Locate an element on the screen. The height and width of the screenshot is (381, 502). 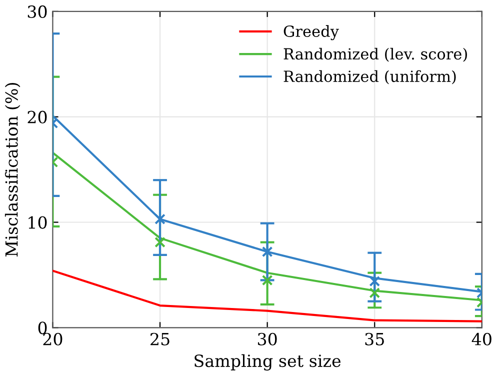
x-tick-label: 25 is located at coordinates (160, 339).